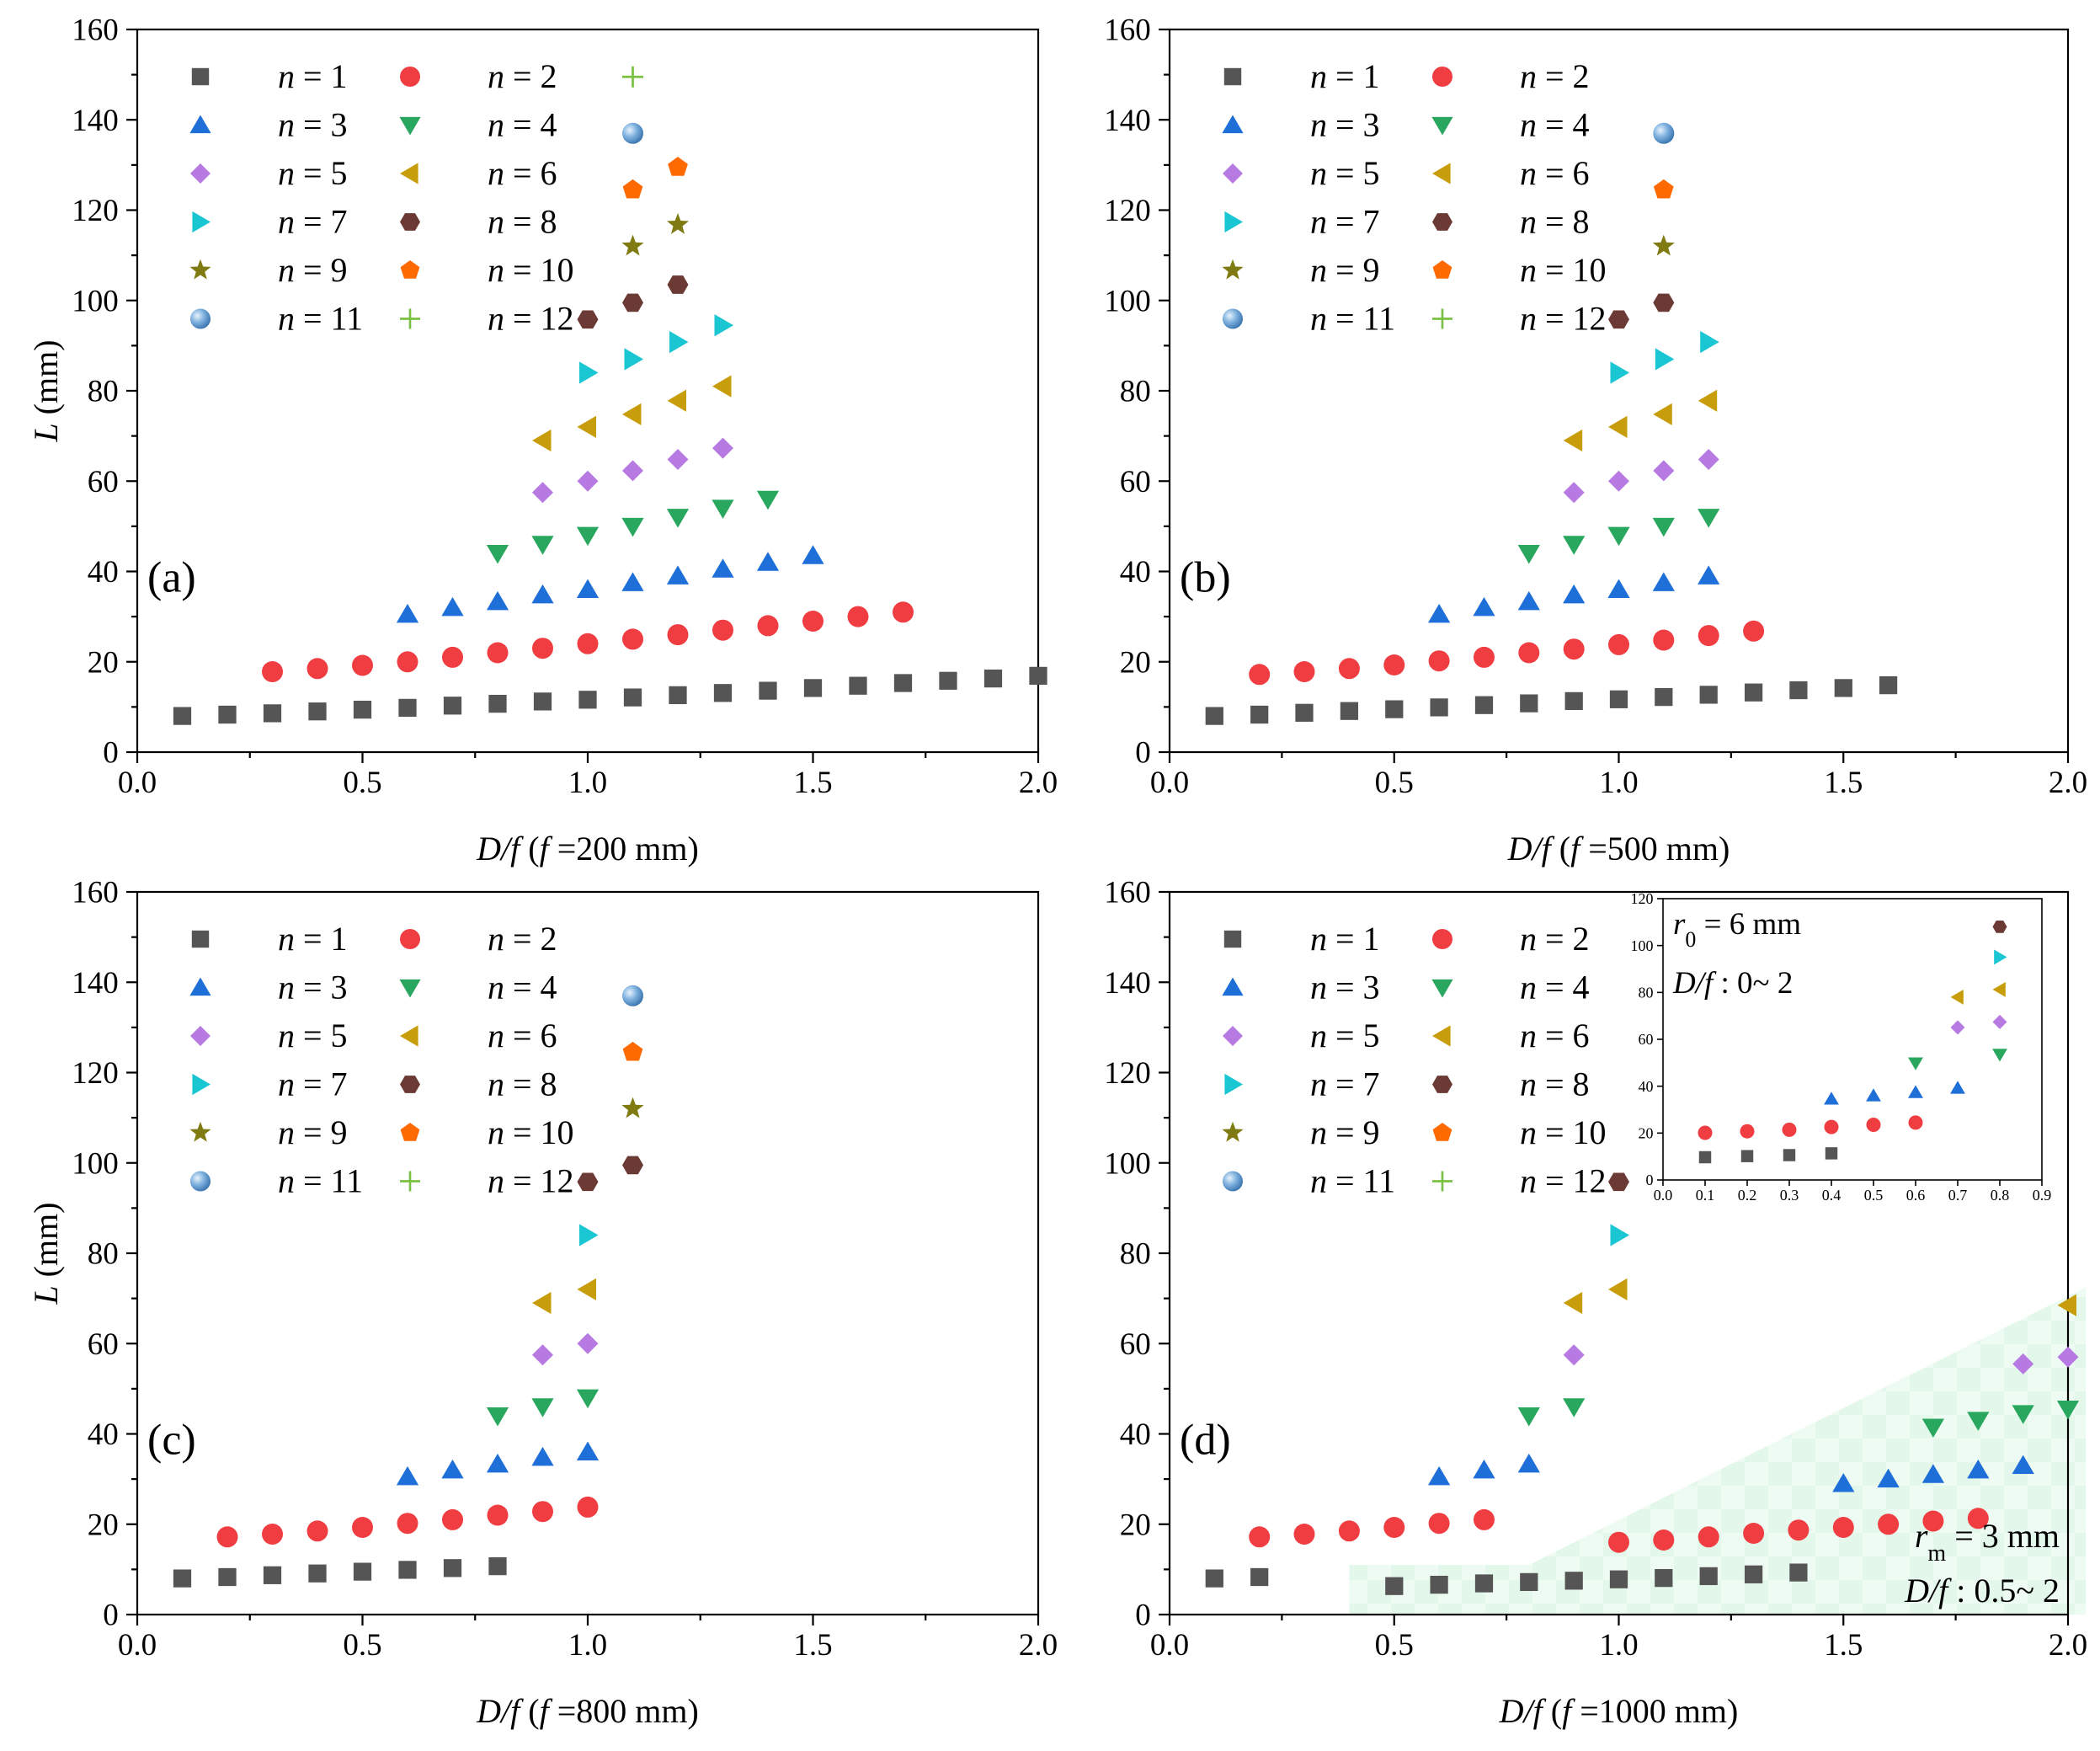  I want to click on data-point-n8, so click(678, 284).